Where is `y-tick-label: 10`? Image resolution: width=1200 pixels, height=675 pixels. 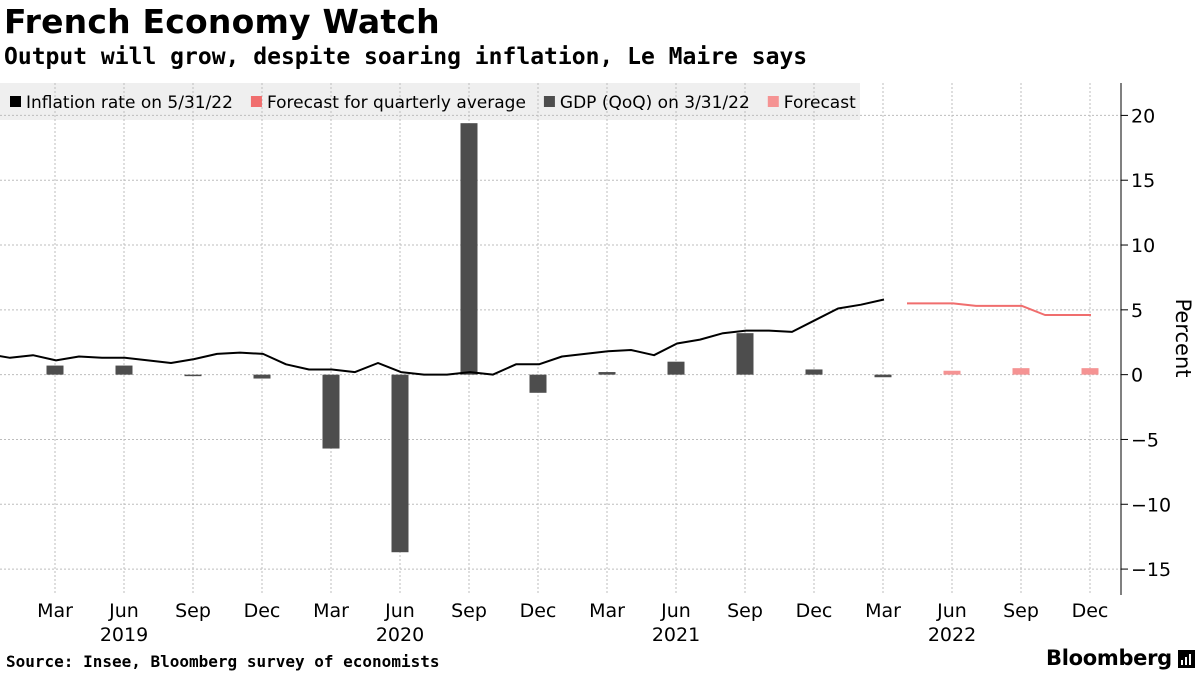
y-tick-label: 10 is located at coordinates (1143, 246).